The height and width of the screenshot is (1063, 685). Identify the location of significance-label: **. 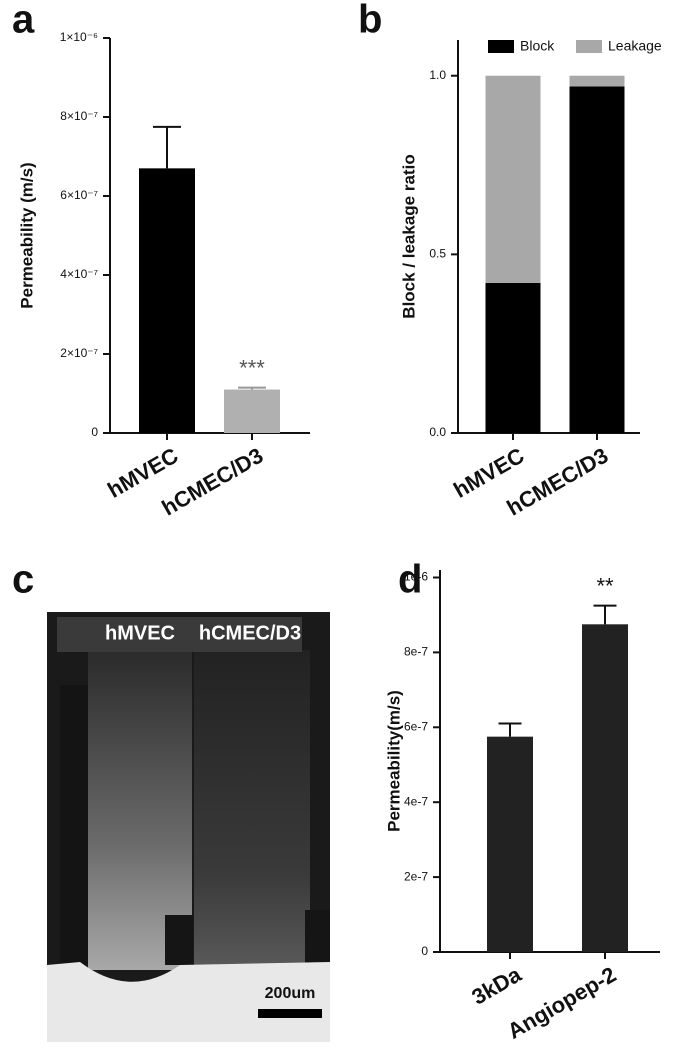
(605, 585).